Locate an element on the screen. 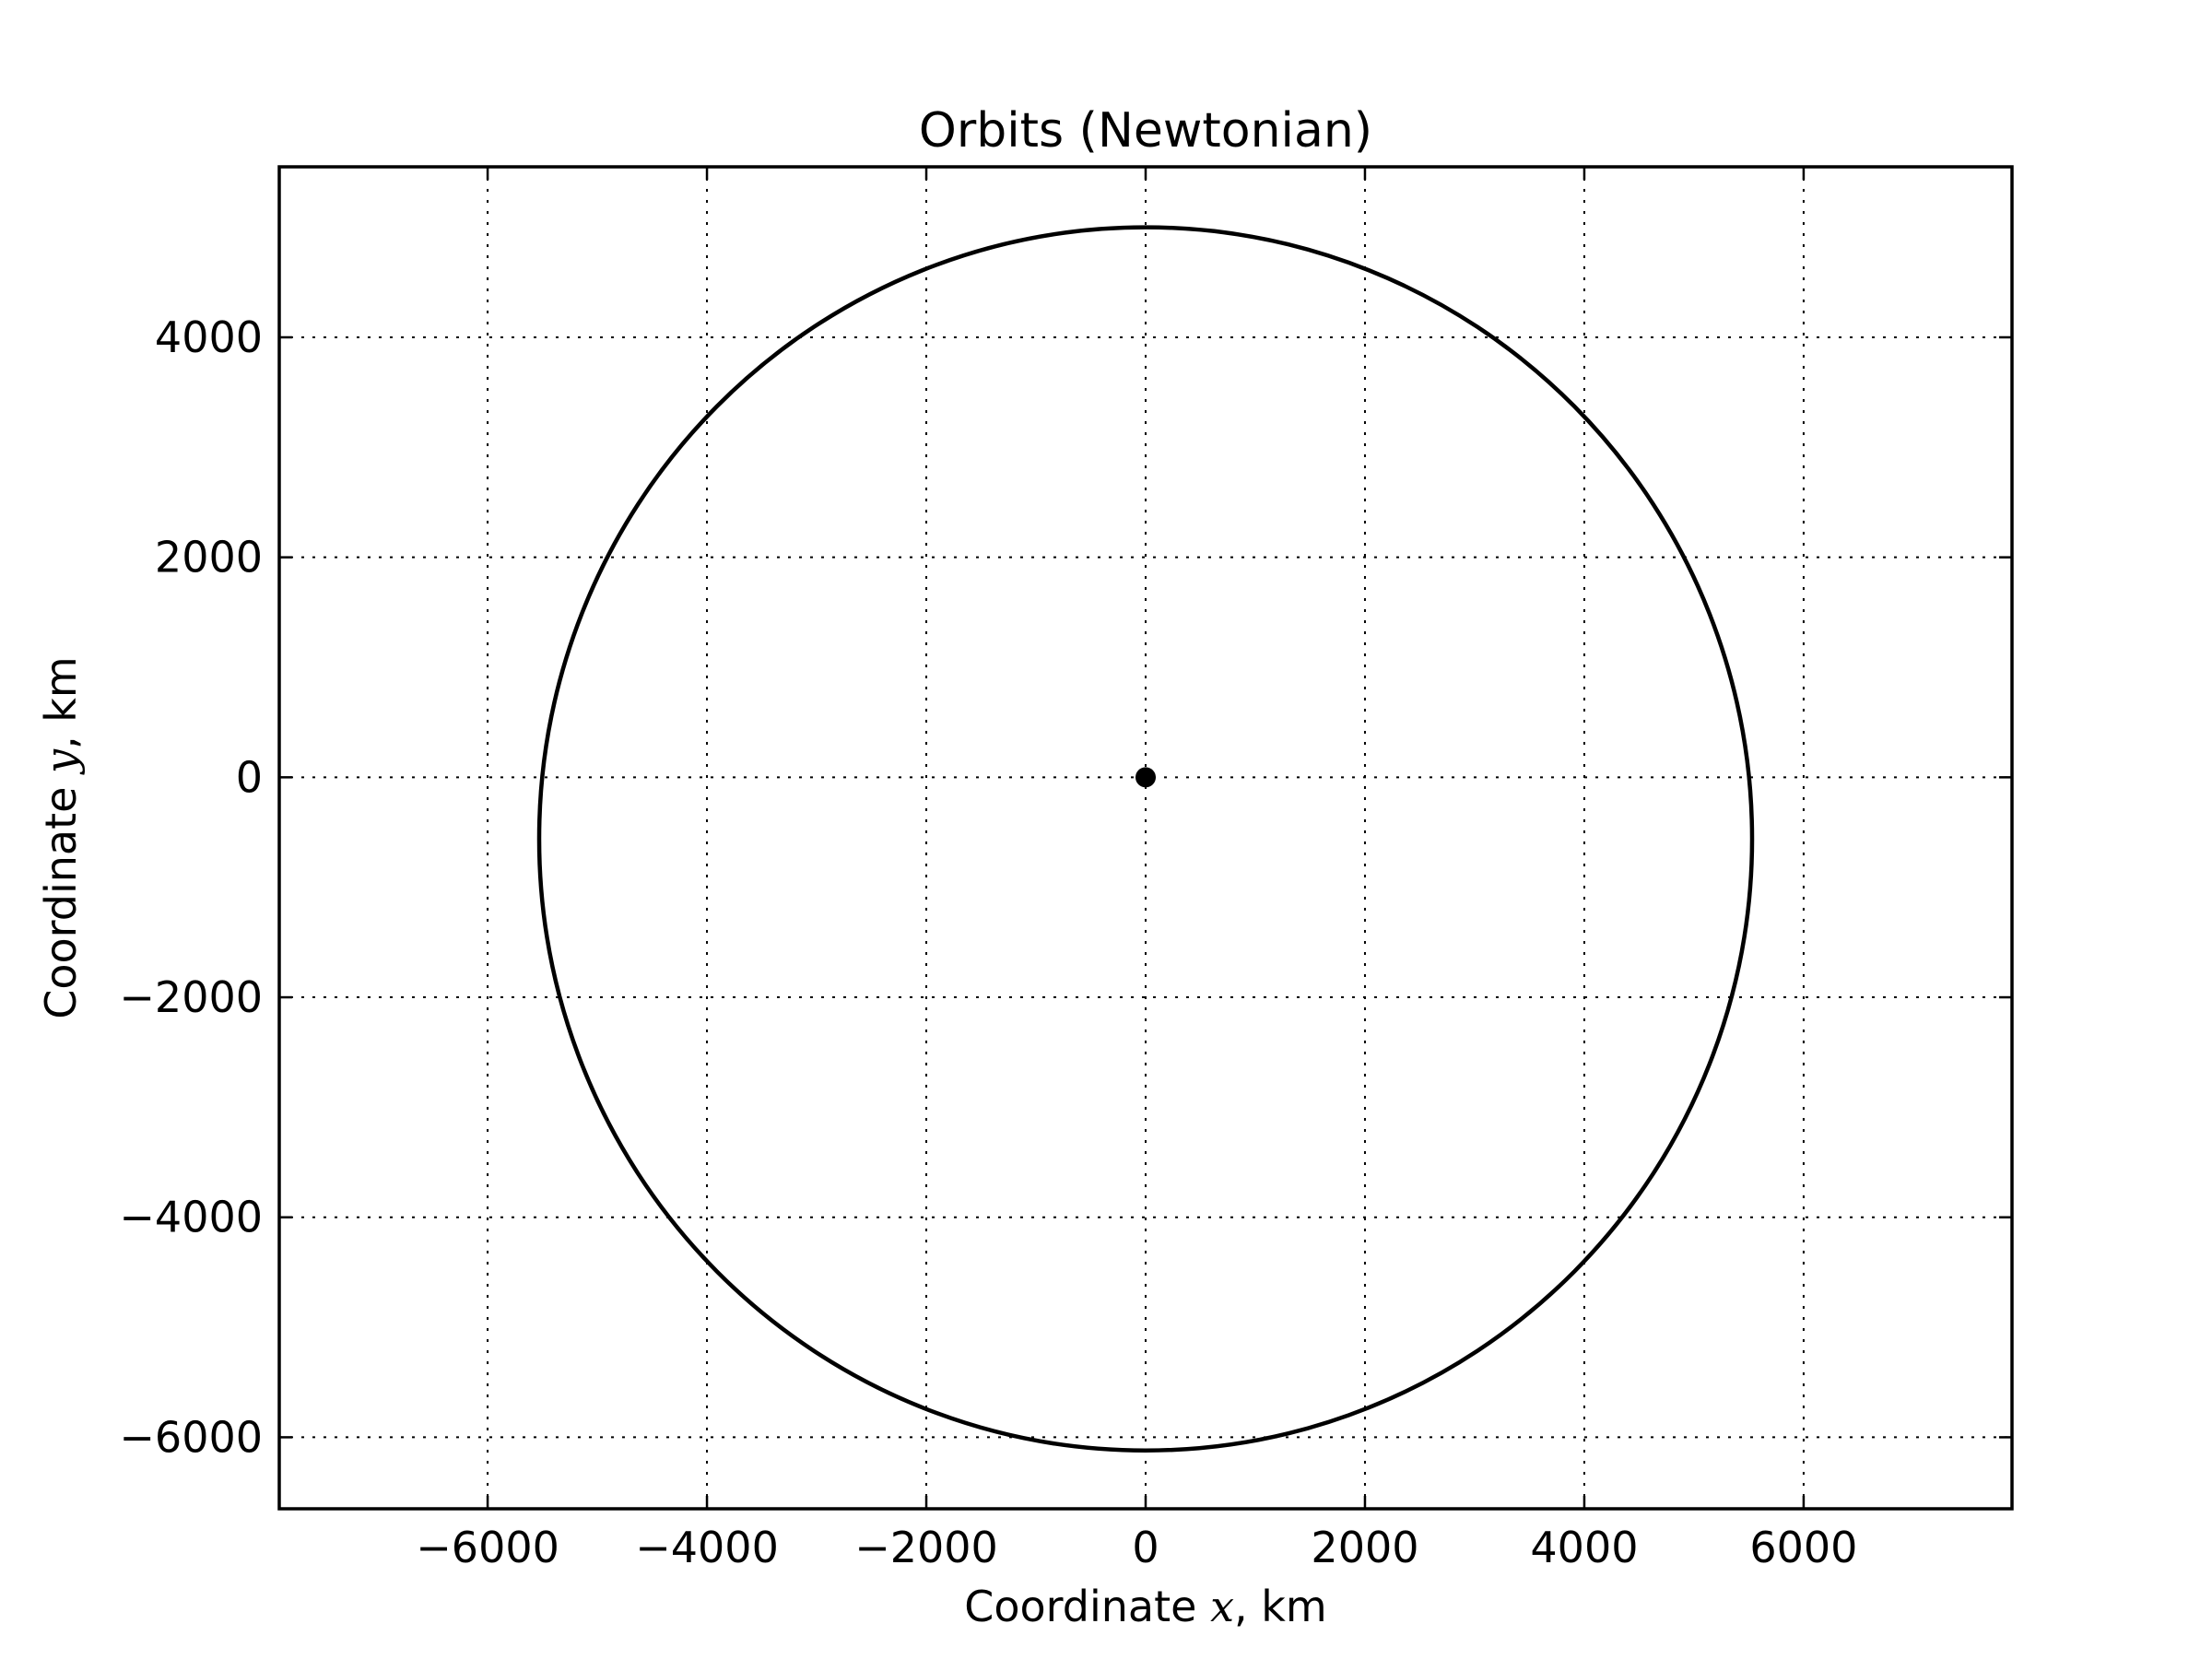 The width and height of the screenshot is (2212, 1659). y-axis-label-variable: y is located at coordinates (61, 761).